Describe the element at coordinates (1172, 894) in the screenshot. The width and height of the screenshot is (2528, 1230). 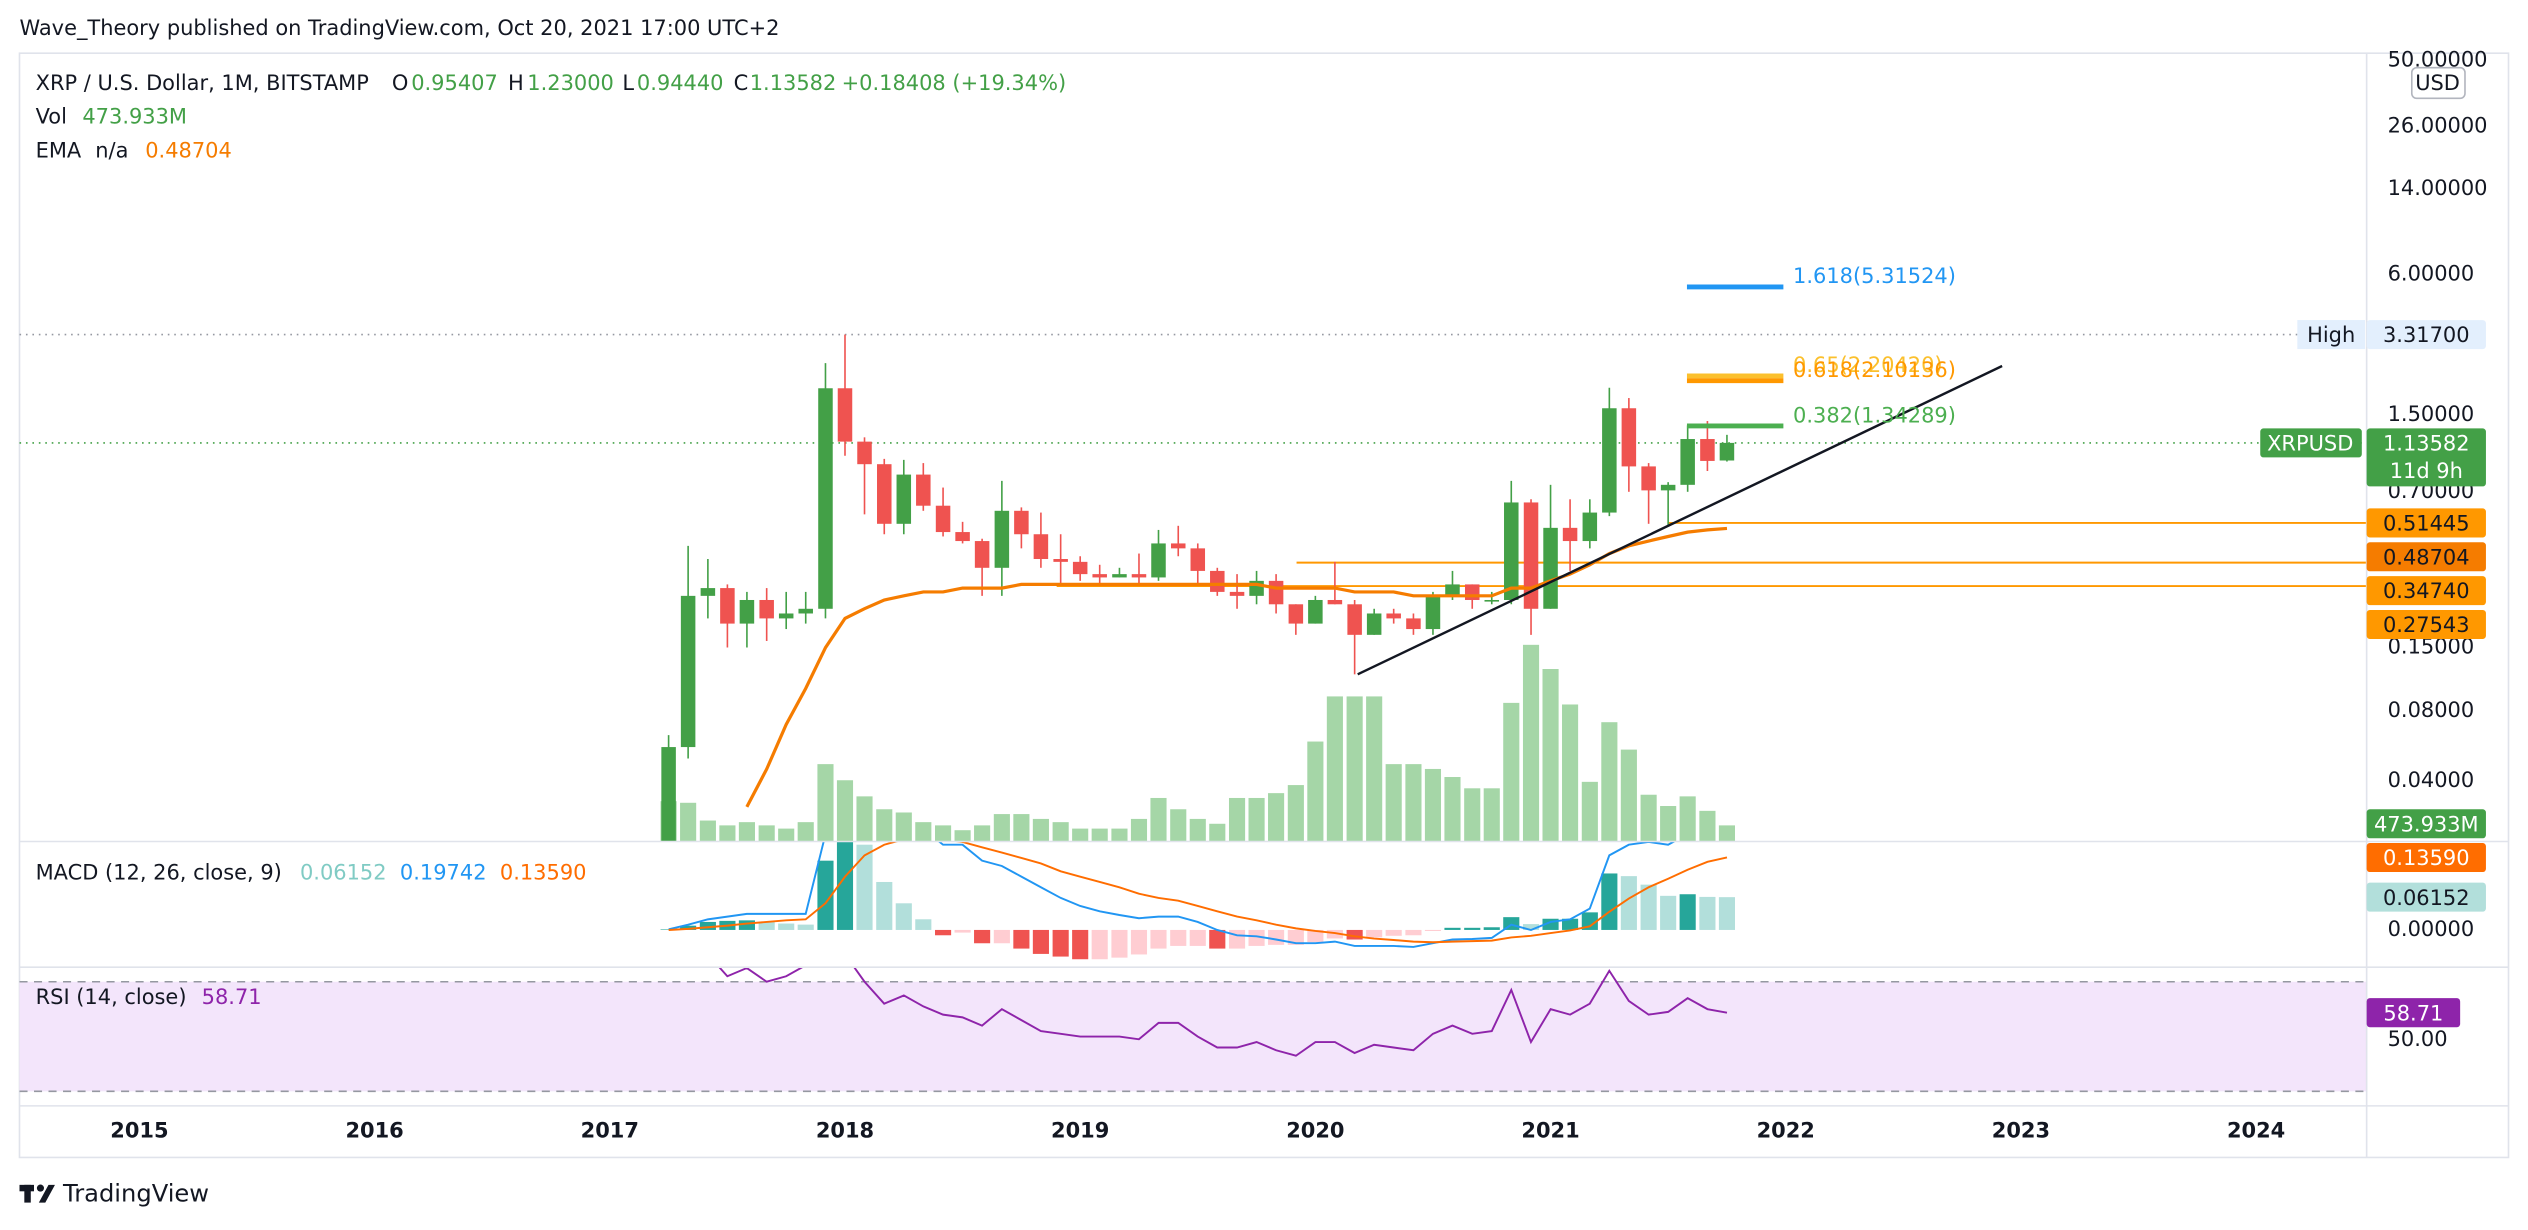
I see `macd-line` at that location.